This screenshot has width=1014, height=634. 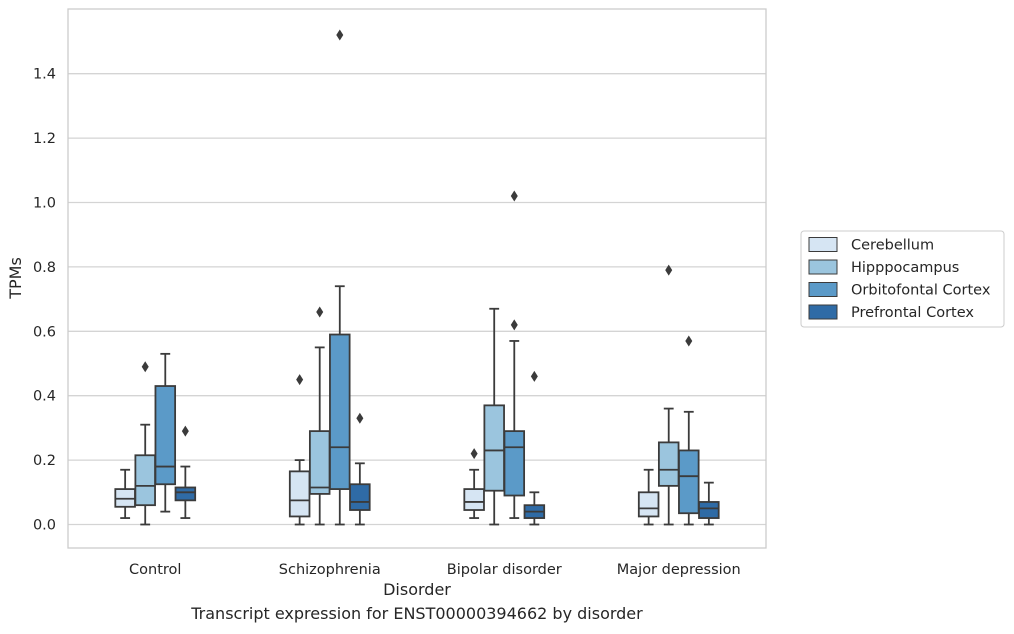 I want to click on legend-label: Hipppocampus, so click(x=905, y=268).